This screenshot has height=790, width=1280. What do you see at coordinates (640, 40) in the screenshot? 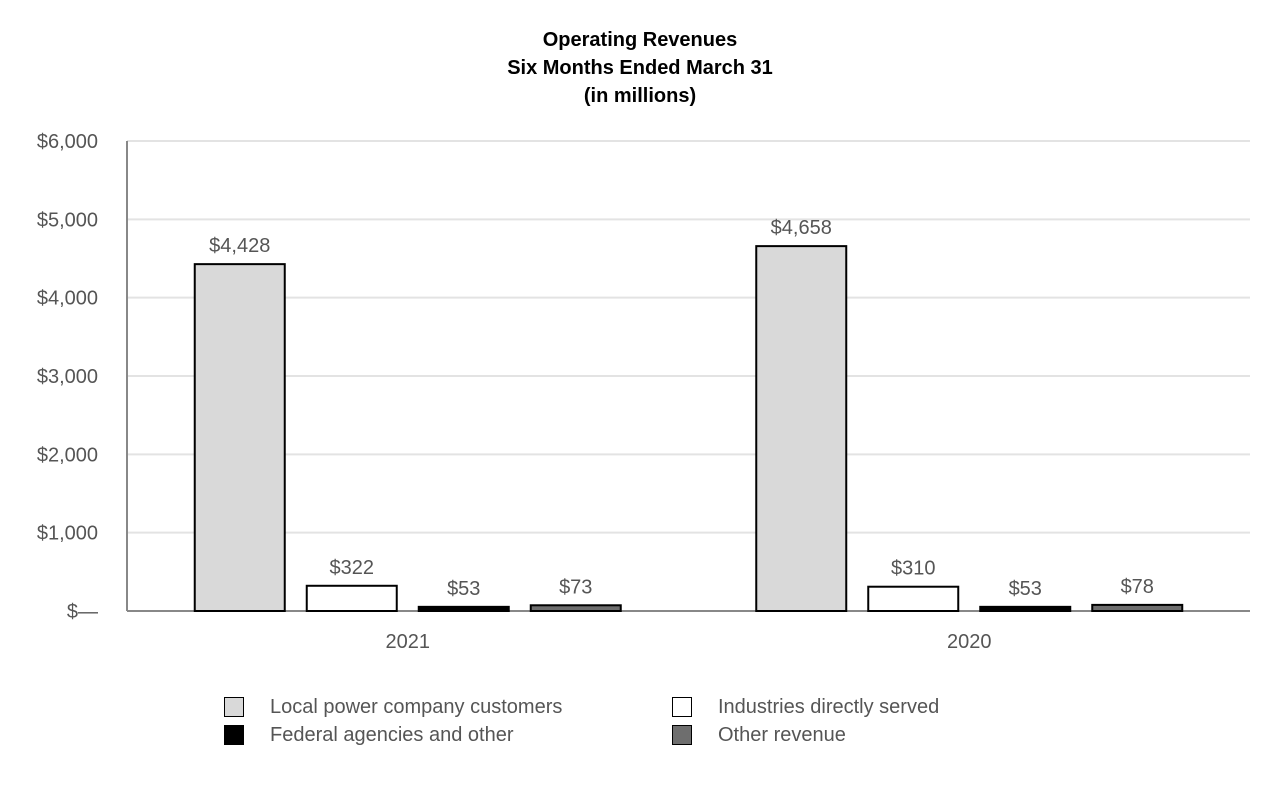
I see `chart-title: Operating Revenues` at bounding box center [640, 40].